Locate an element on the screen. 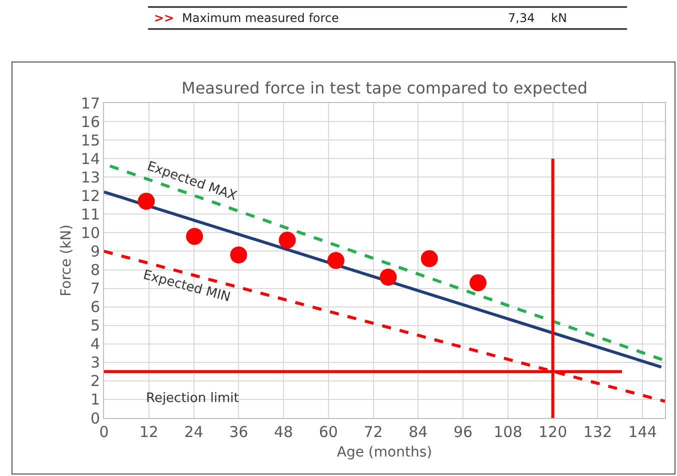  x-tick-label: 120 is located at coordinates (553, 432).